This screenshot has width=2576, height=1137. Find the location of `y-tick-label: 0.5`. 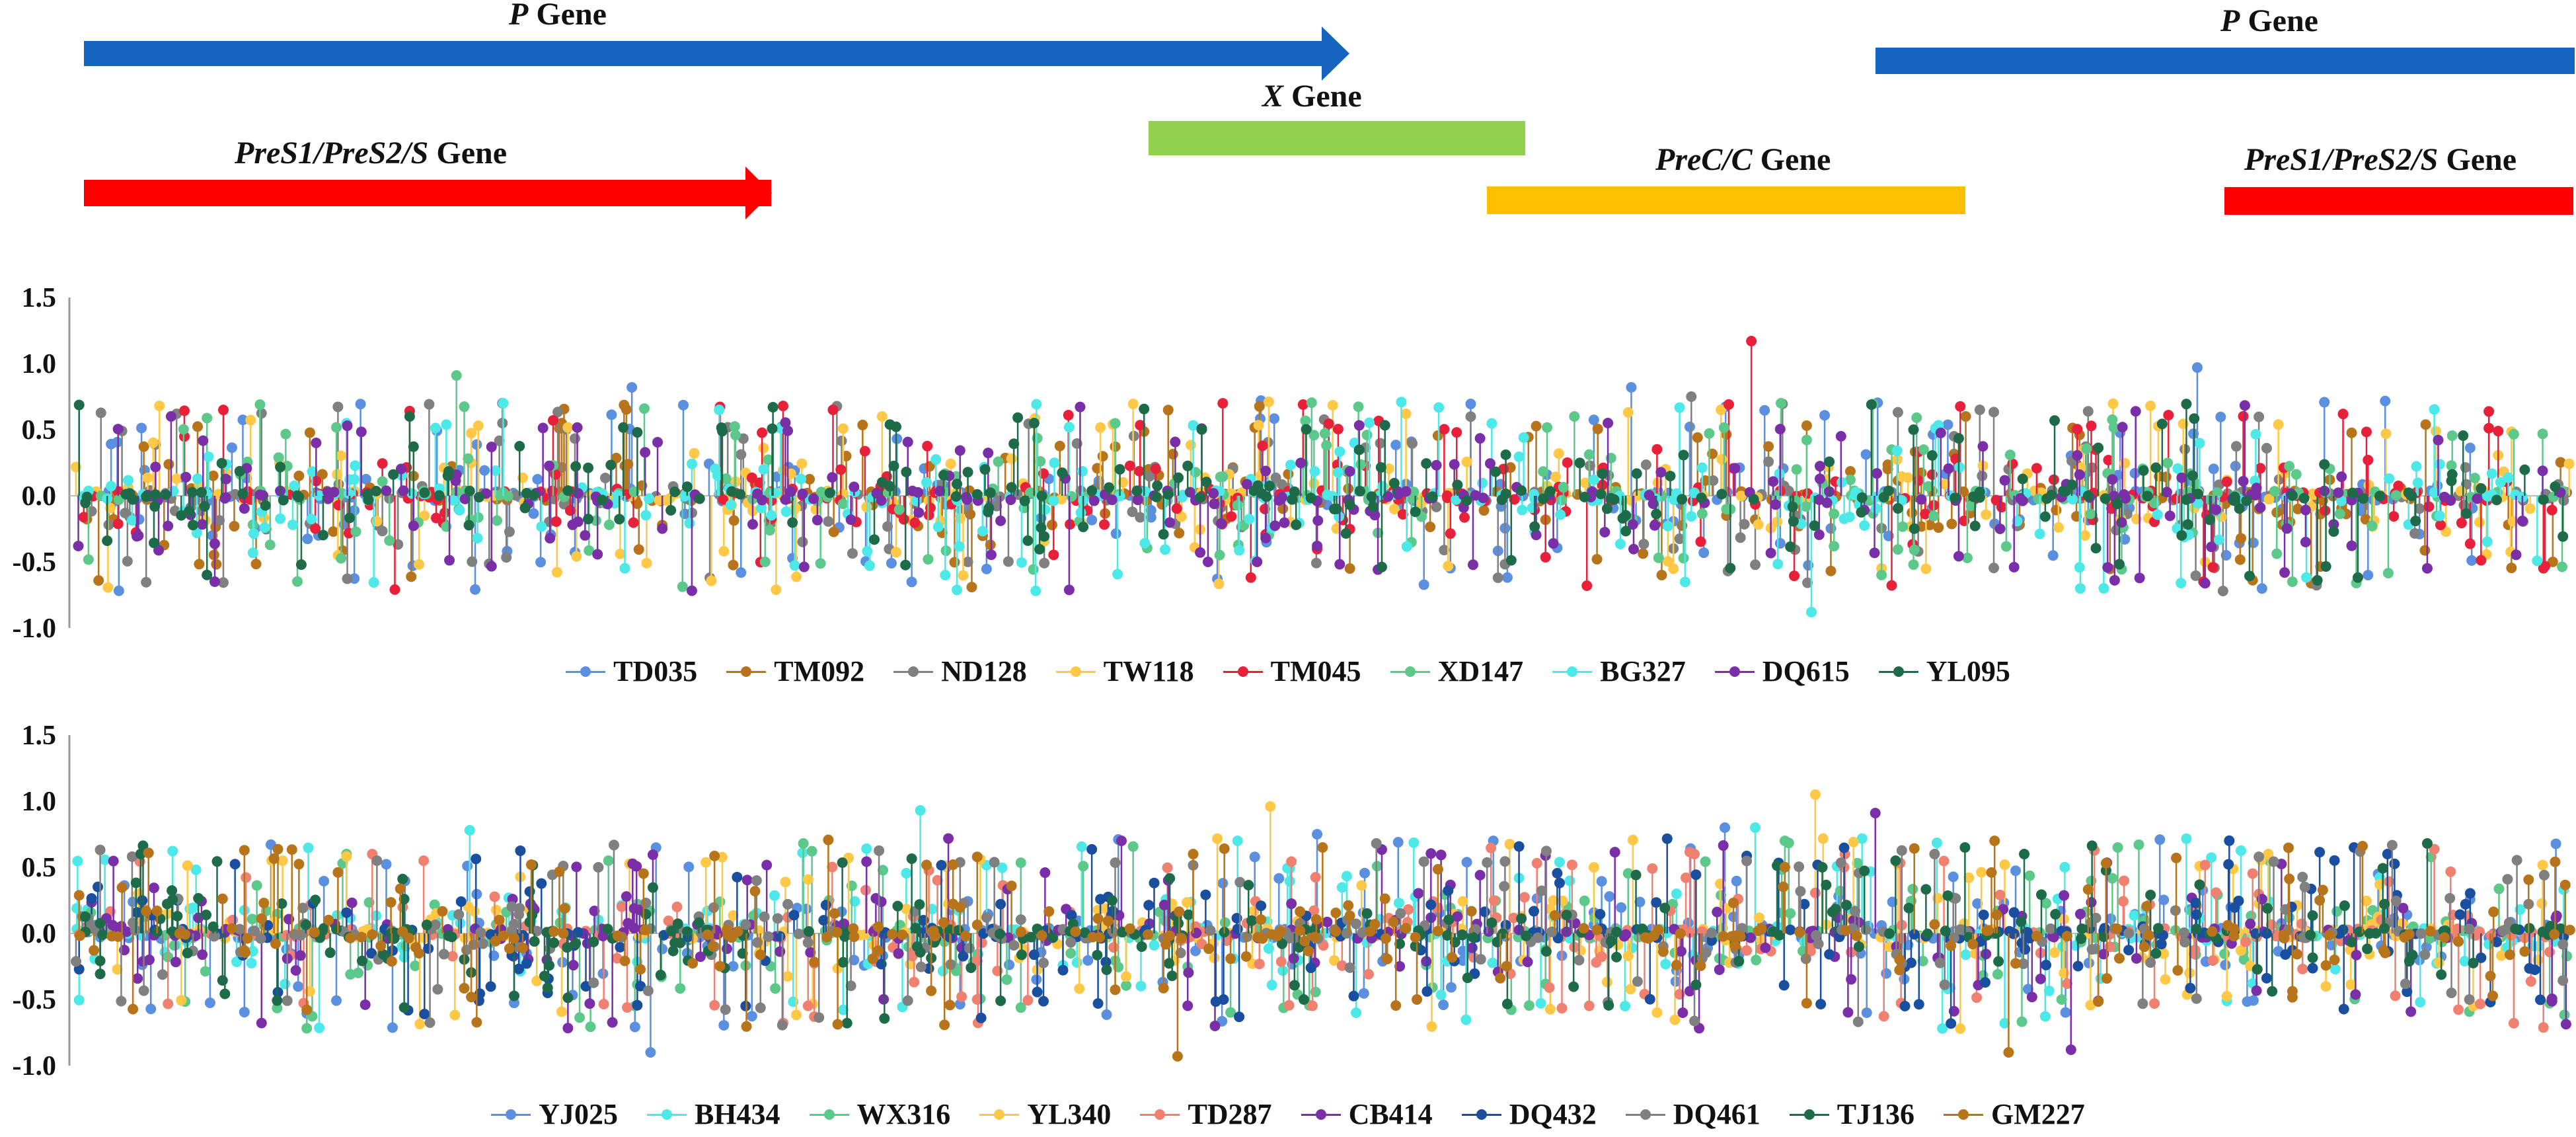

y-tick-label: 0.5 is located at coordinates (39, 430).